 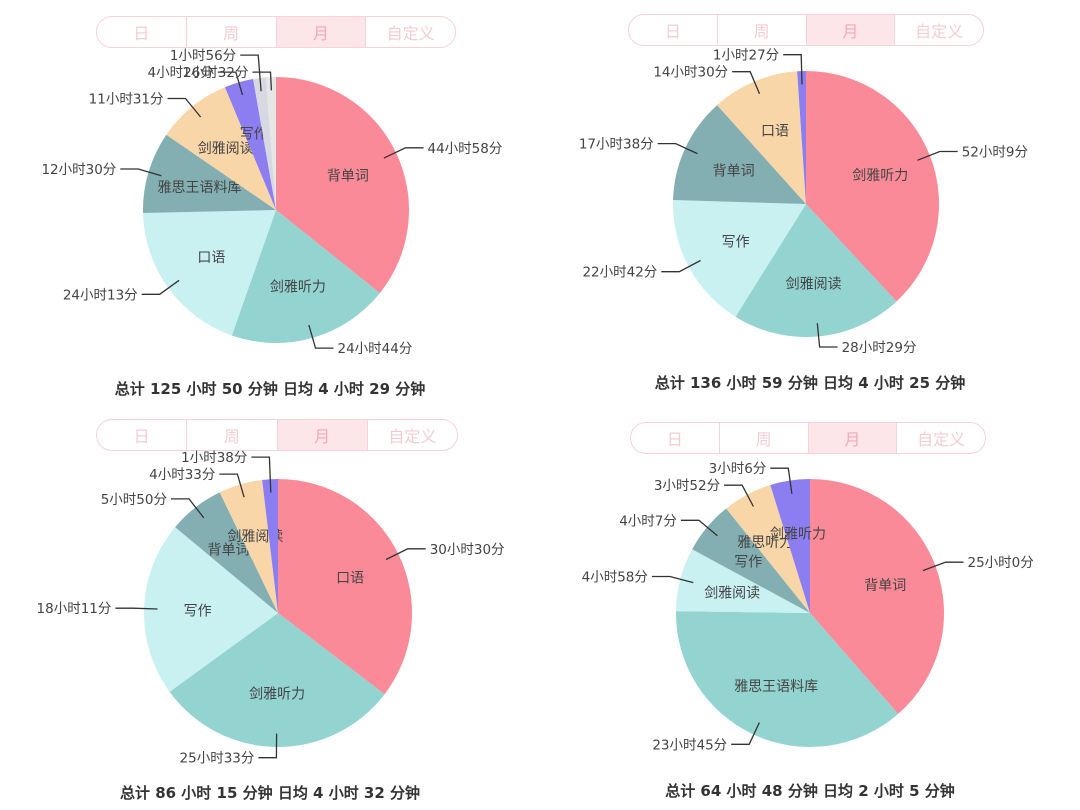 I want to click on total-summary: 总计 136 小时 59 分钟 日均 4 小时 25 分钟, so click(x=810, y=383).